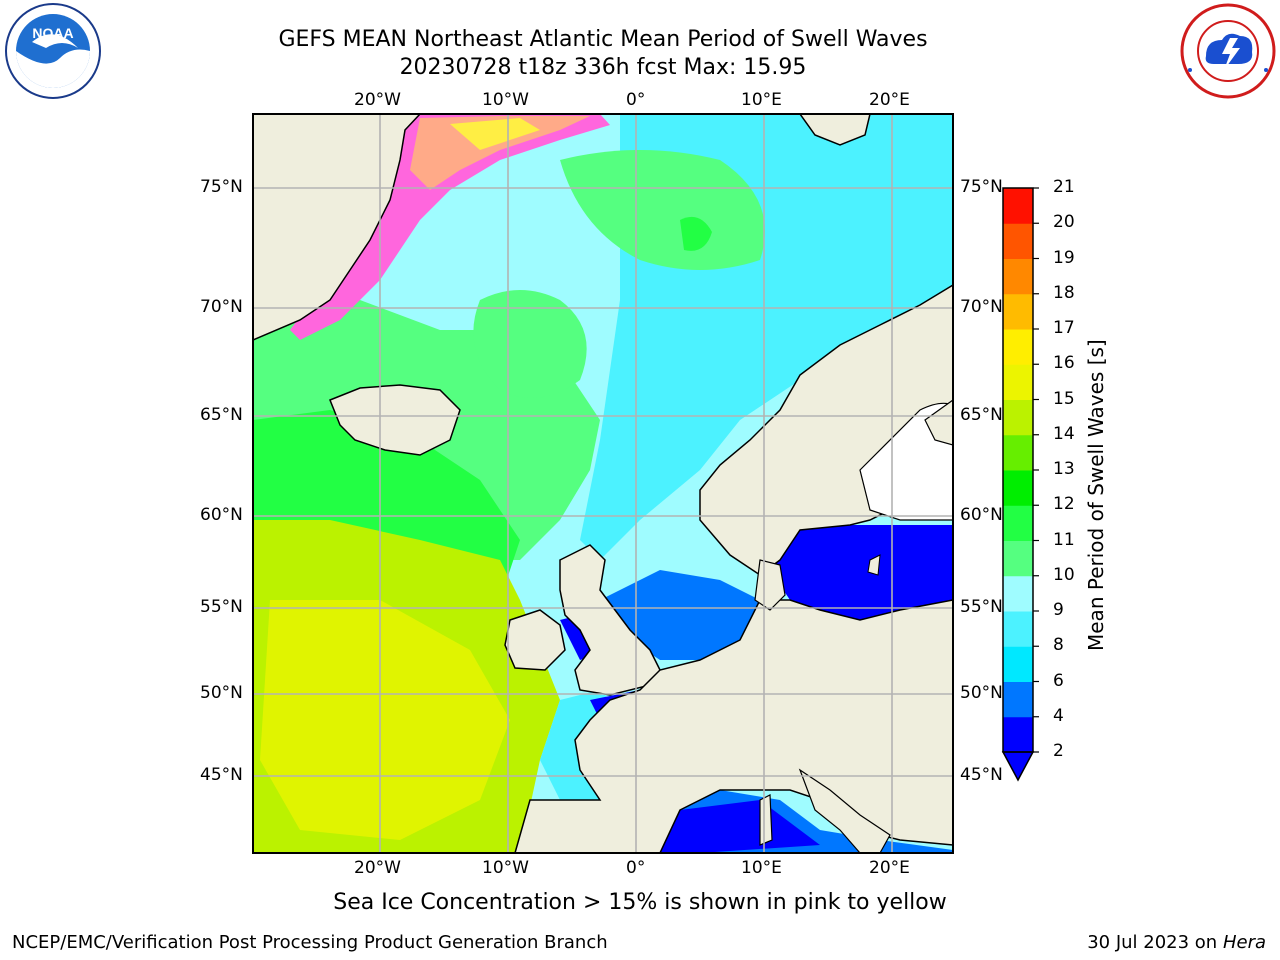 Image resolution: width=1280 pixels, height=960 pixels. What do you see at coordinates (981, 775) in the screenshot?
I see `lat-label-right-45n: 45°N` at bounding box center [981, 775].